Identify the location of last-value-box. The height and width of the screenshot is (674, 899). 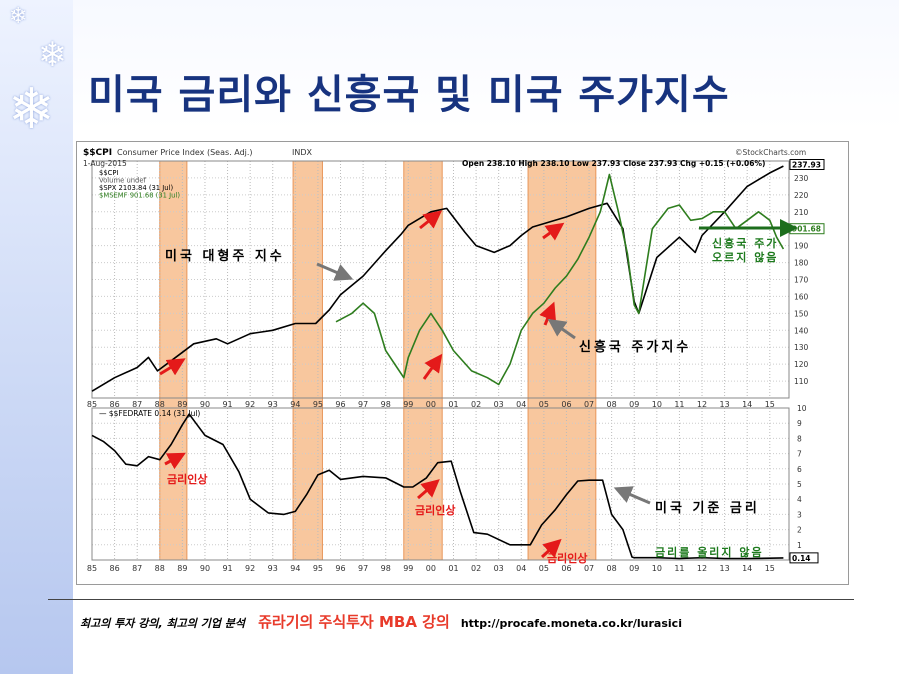
(807, 165).